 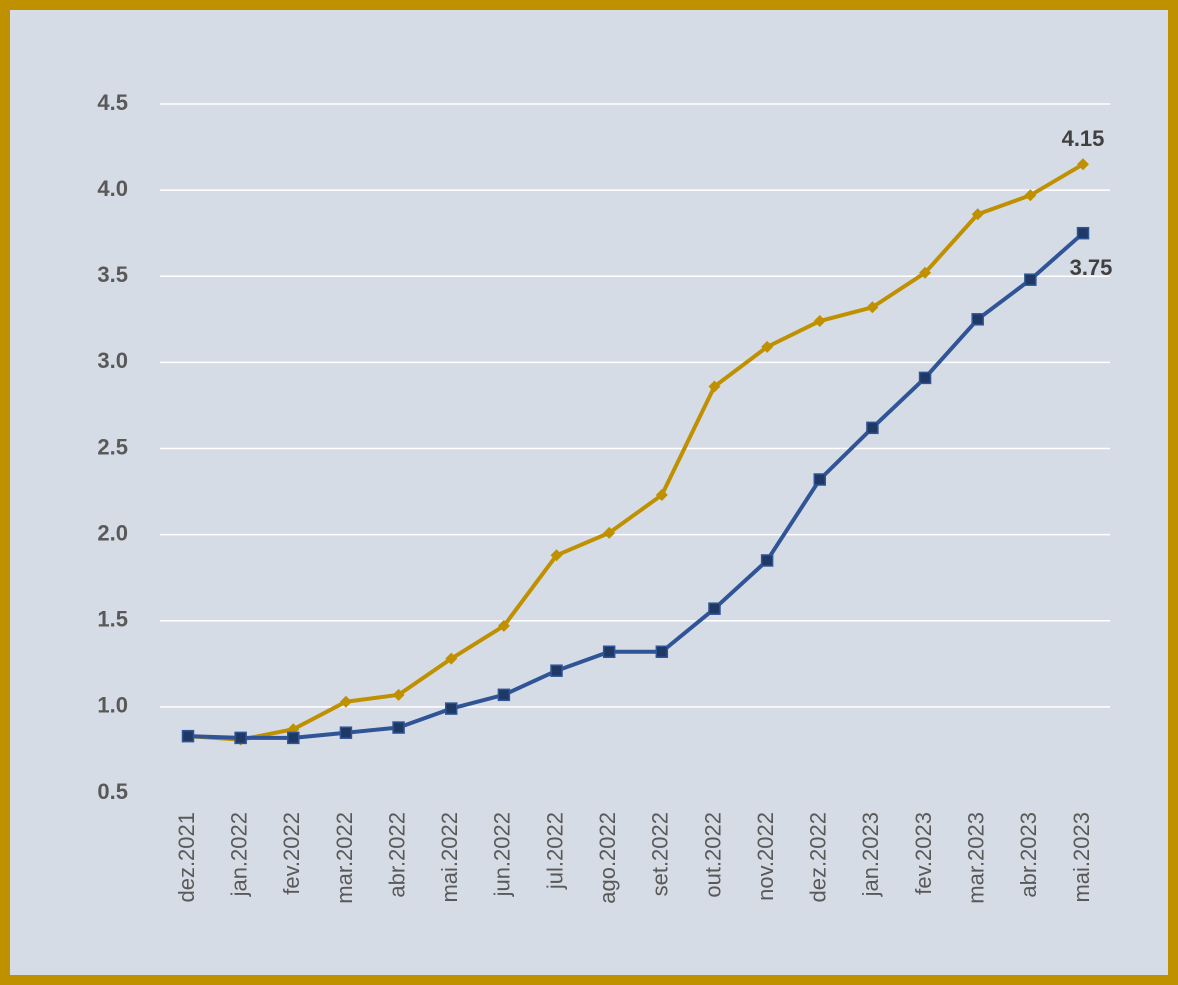 I want to click on x-tick-label: jan.2023, so click(x=870, y=854).